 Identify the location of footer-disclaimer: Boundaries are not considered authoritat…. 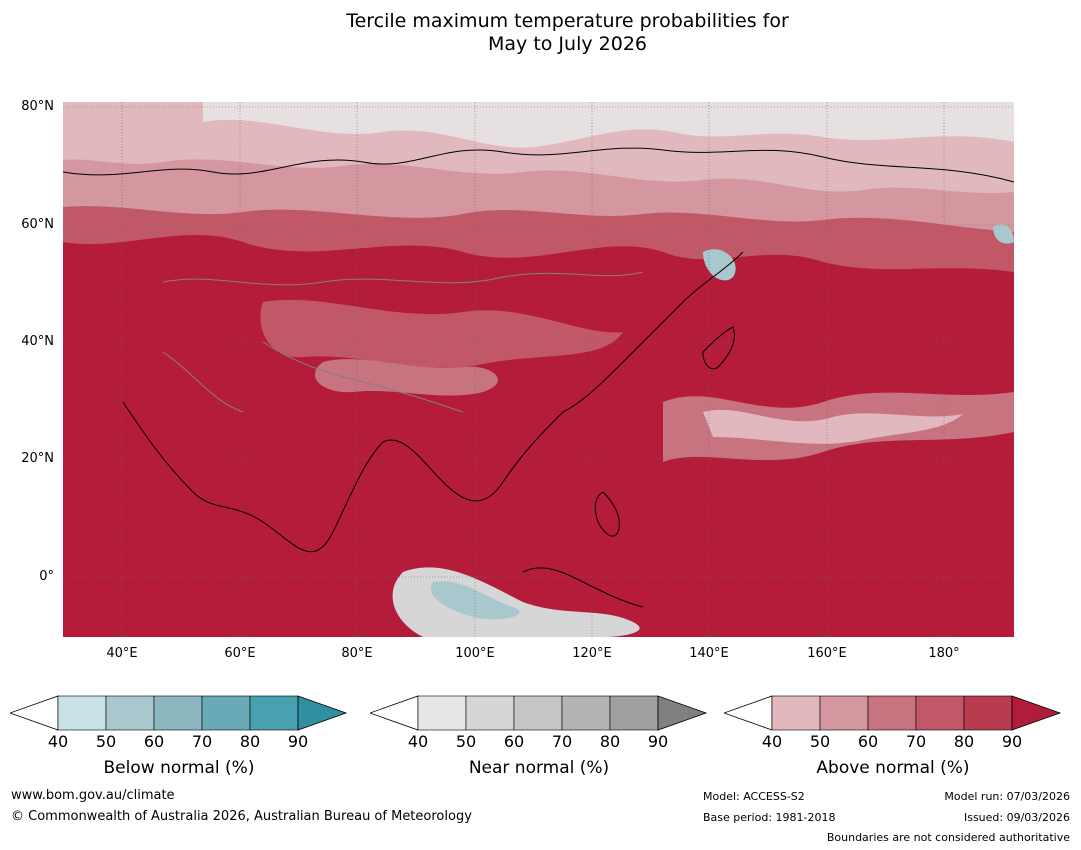
(948, 837).